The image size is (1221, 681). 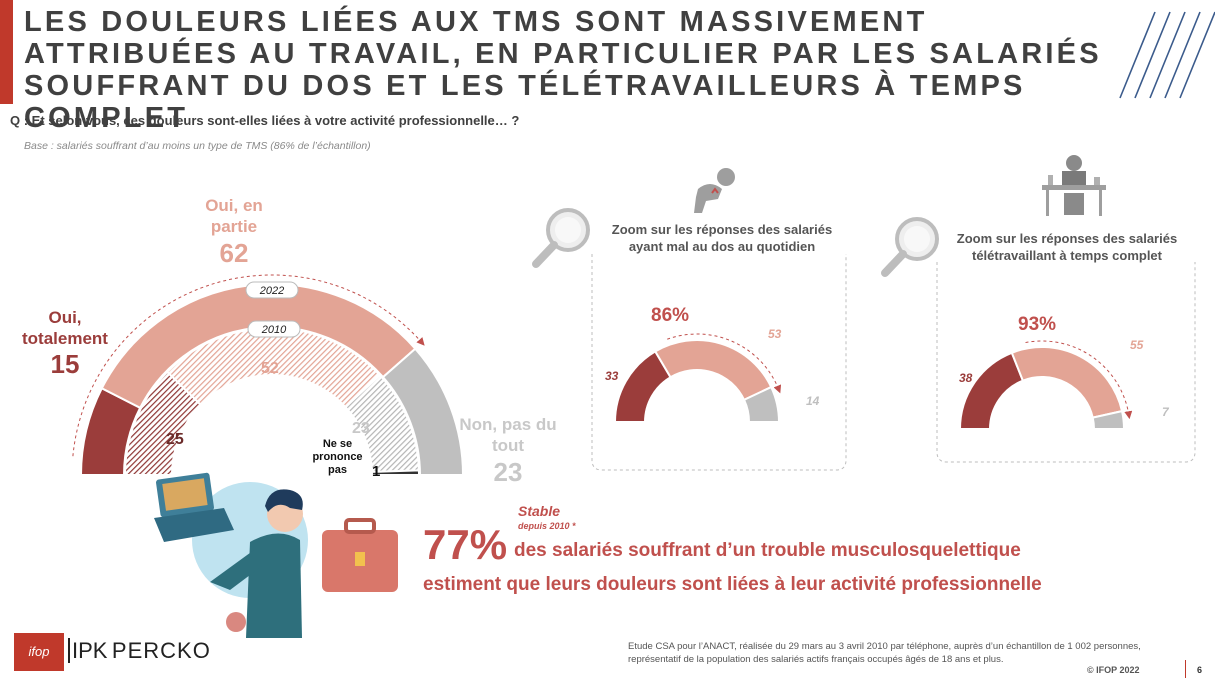 I want to click on zoom2-value-non: 7, so click(x=1165, y=412).